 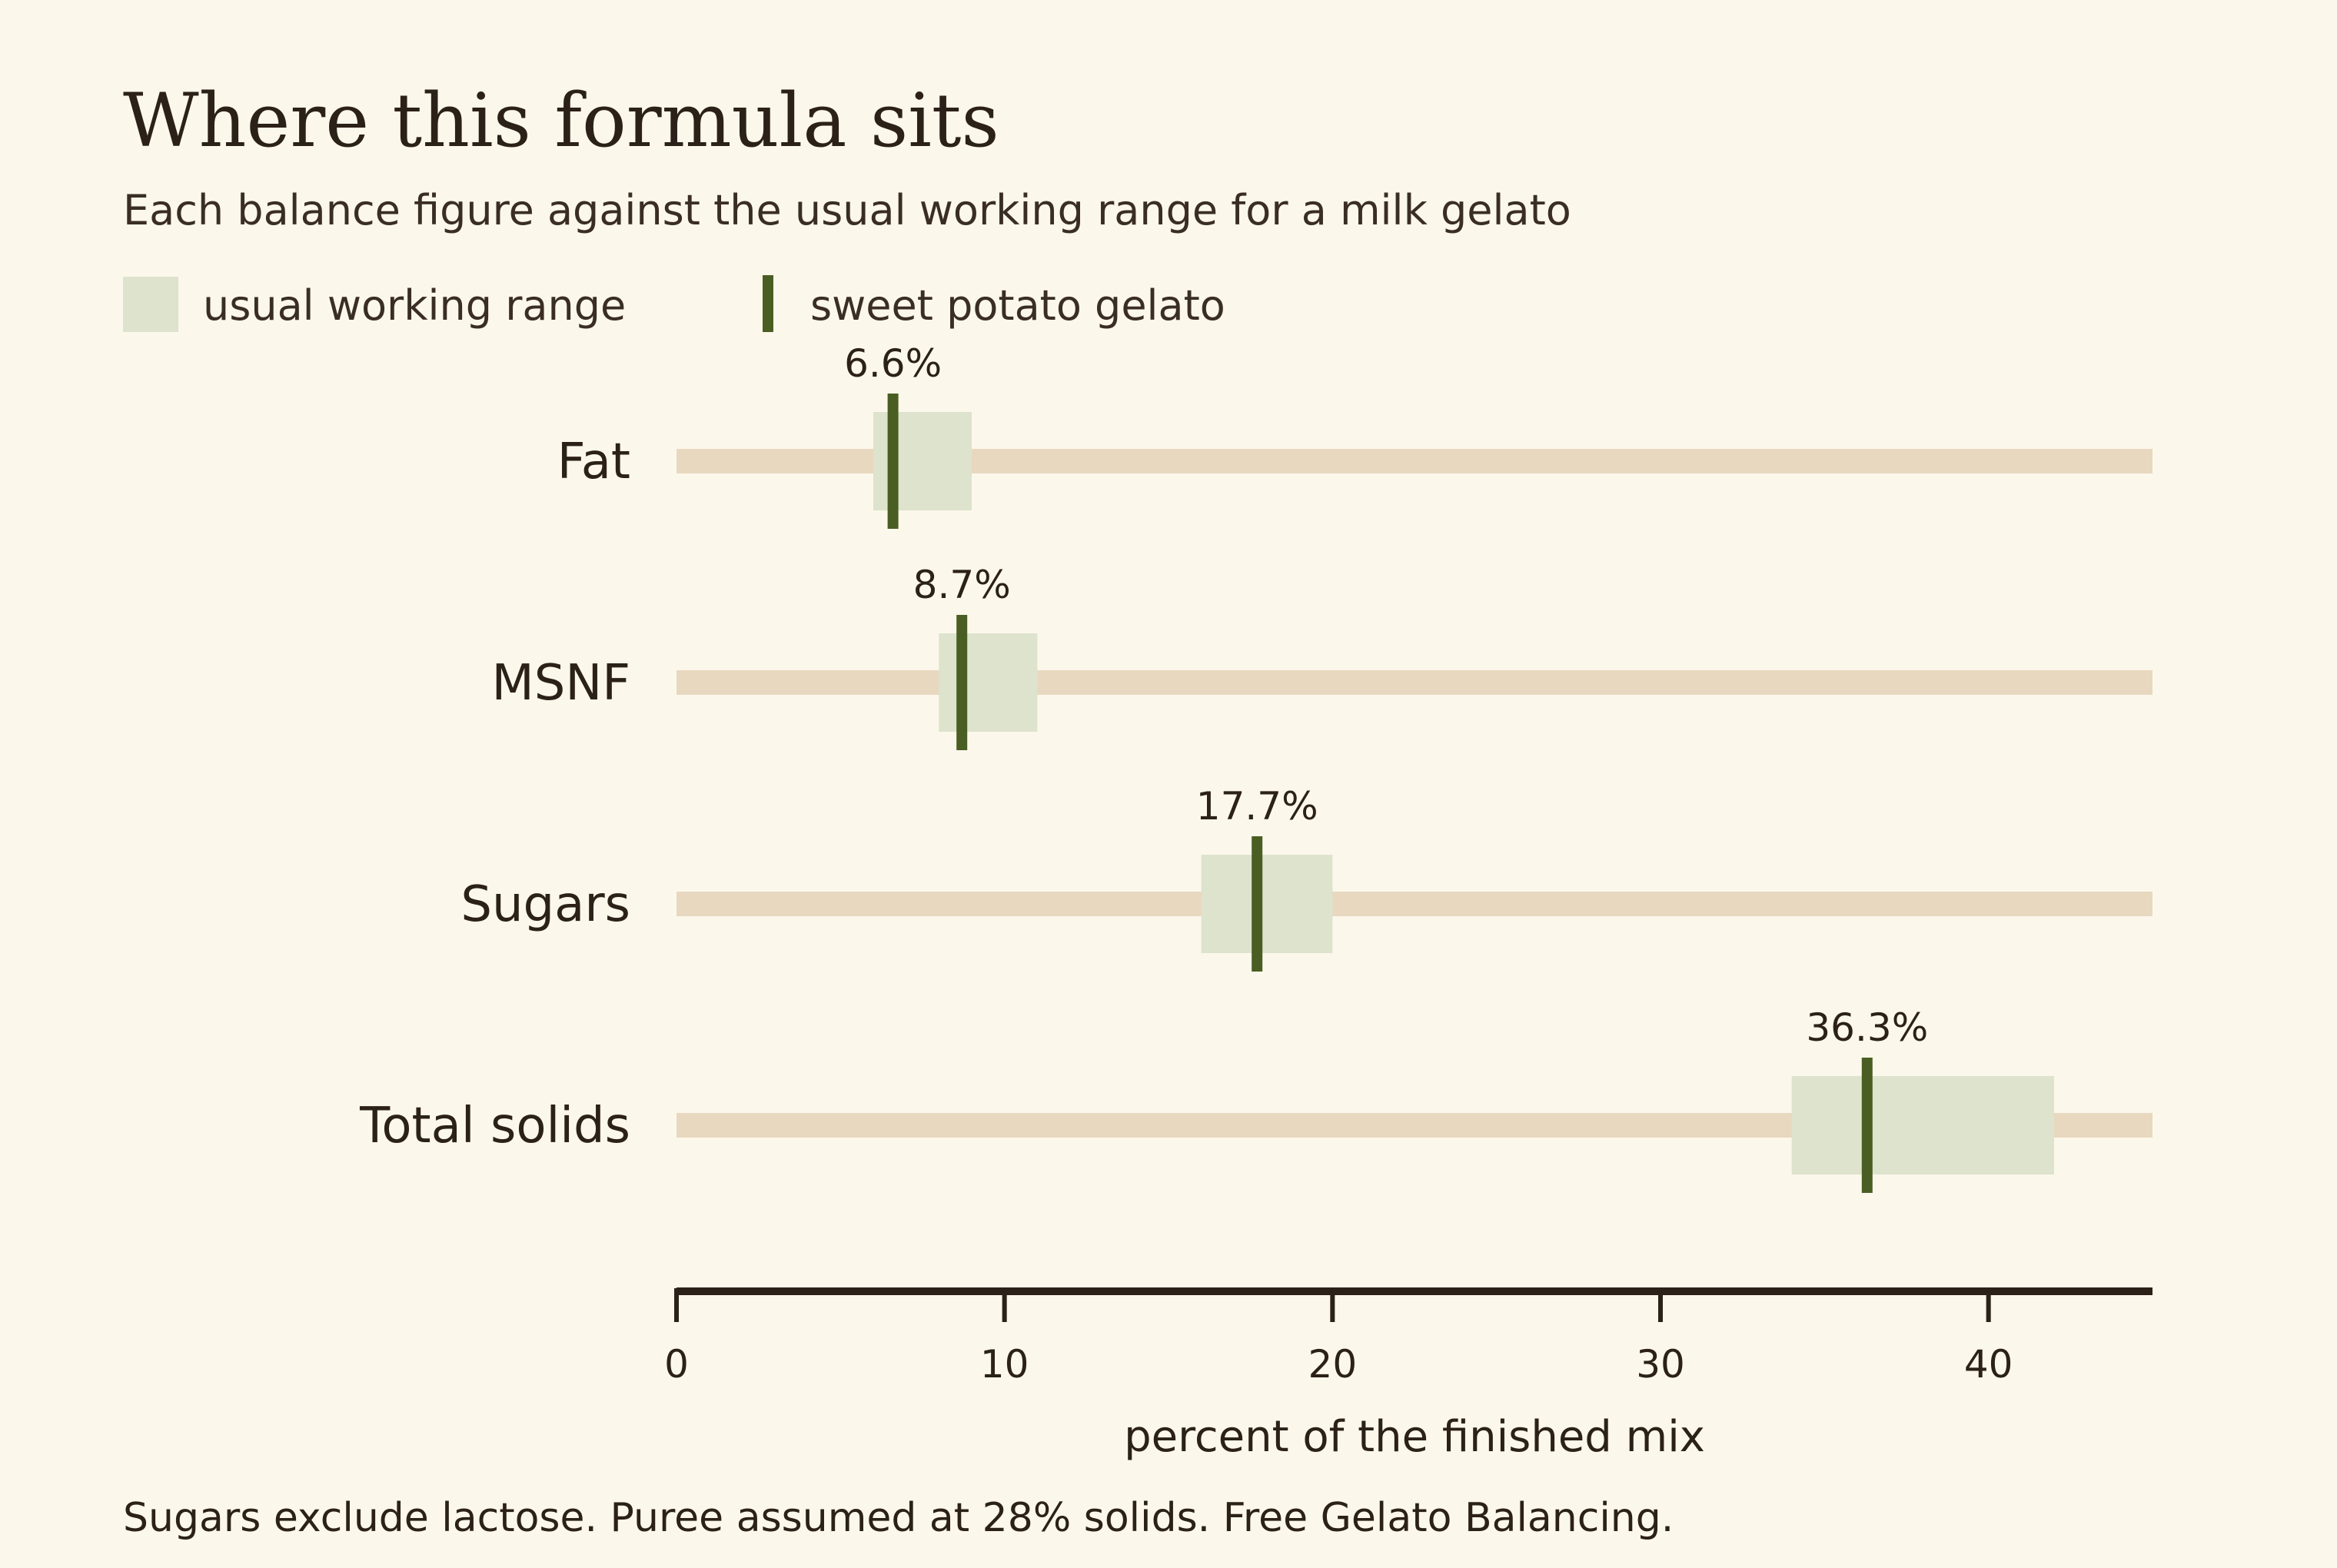 What do you see at coordinates (561, 121) in the screenshot?
I see `chart-title: Where this formula sits` at bounding box center [561, 121].